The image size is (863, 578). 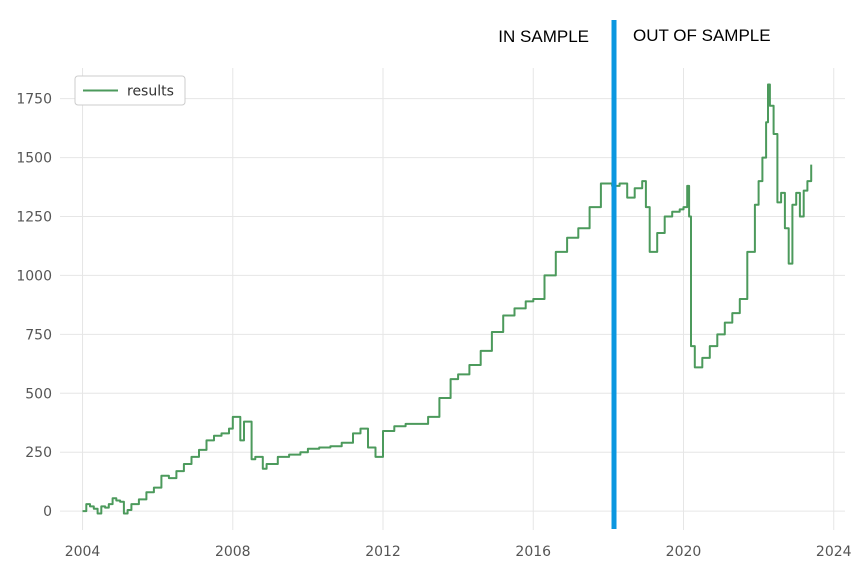 I want to click on legend-box, so click(x=130, y=90).